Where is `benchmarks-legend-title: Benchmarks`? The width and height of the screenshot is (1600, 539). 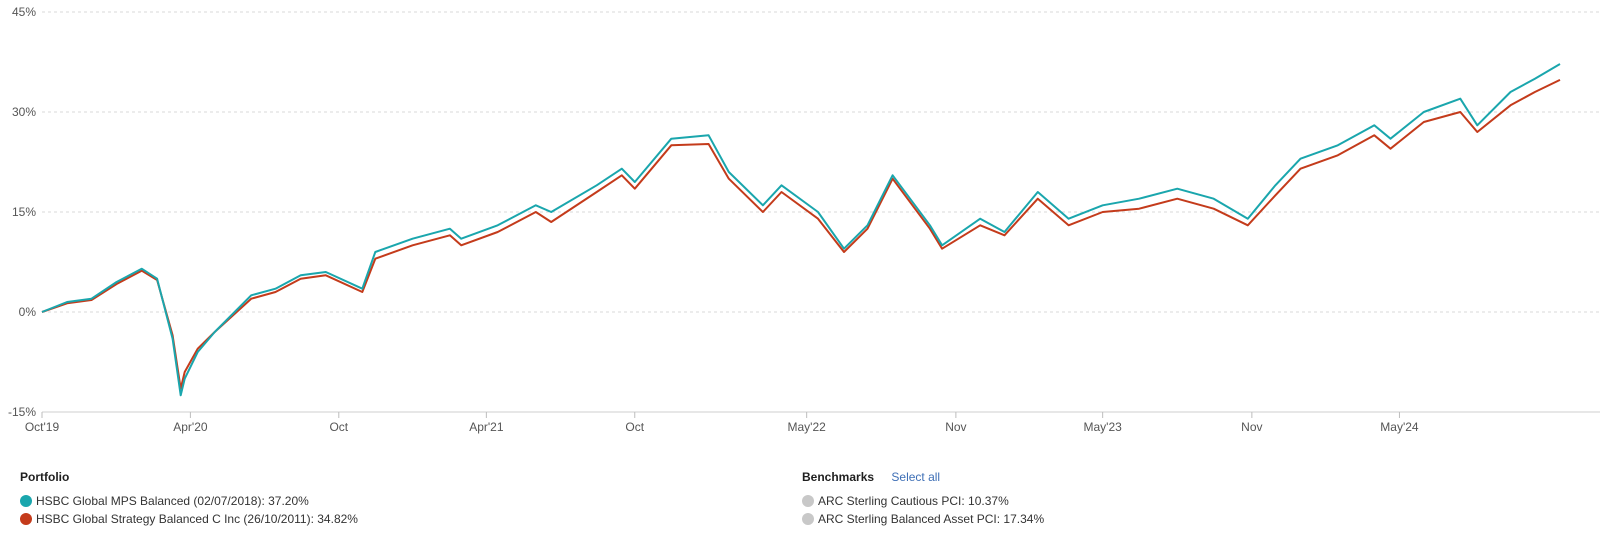 benchmarks-legend-title: Benchmarks is located at coordinates (838, 477).